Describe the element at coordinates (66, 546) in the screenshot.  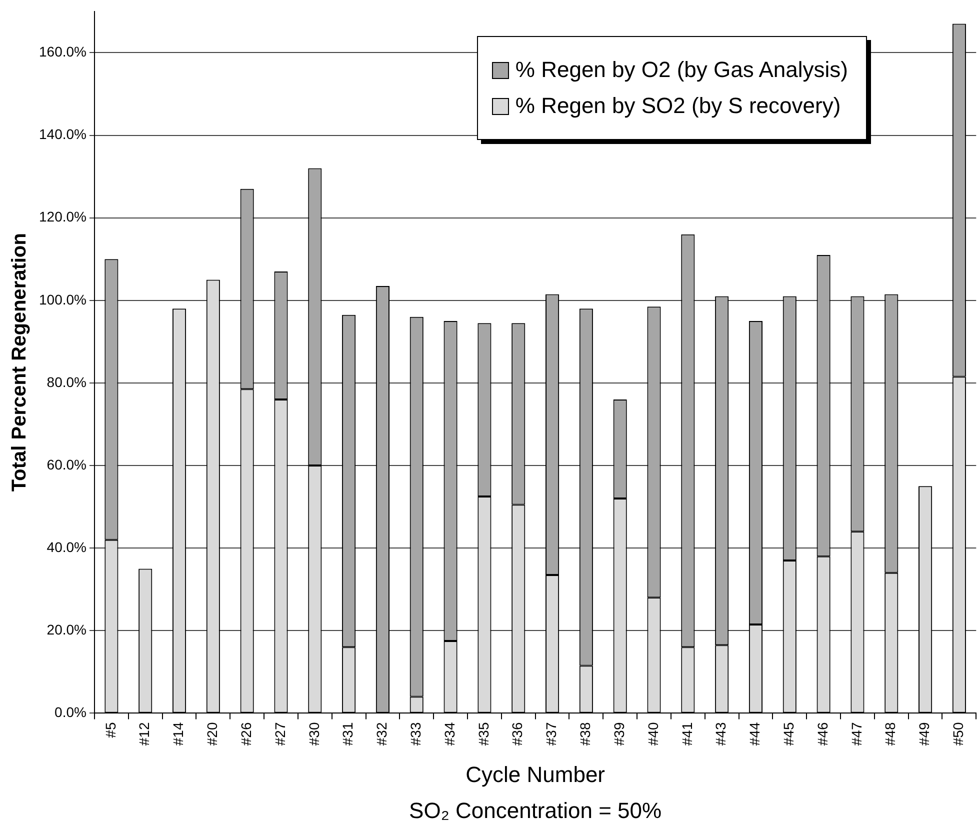
I see `y-tick-label: 40.0%` at that location.